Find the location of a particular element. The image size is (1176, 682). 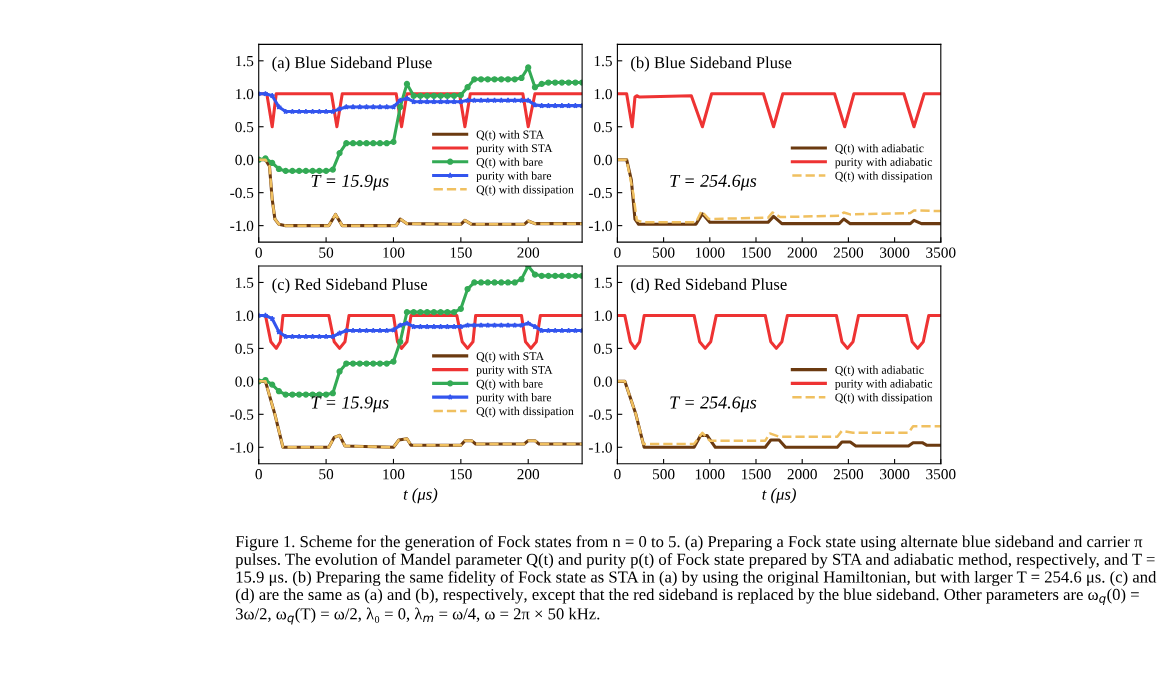

text: Figure 1. Scheme for the generation of Fock states from n = 0 to 5. (a) Preparing a Fock state using alternate blue sideband and carrier π pulses. The evolution of Mandel parameter Q(t) and purity p(t) of Fock state prepared by STA and adiabatic method, respectively, and T = 15.9 μs. (b) Preparing the same fidelity of Fock state as STA in (a) by using the original Hamiltonian, but with larger T = 254.6 μs. (c) and (d) are the same as (a) and (b), respectively, except that the red sideband is replaced by the blue sideband. Other parameters are ω$_{q}$(0) = 3ω/2, ω$_{q}$(T) = ω/2, λ₀ = 0, λ$_{m}$ = ω/4, ω = 2π × 50 kHz. is located at coordinates (696, 580).